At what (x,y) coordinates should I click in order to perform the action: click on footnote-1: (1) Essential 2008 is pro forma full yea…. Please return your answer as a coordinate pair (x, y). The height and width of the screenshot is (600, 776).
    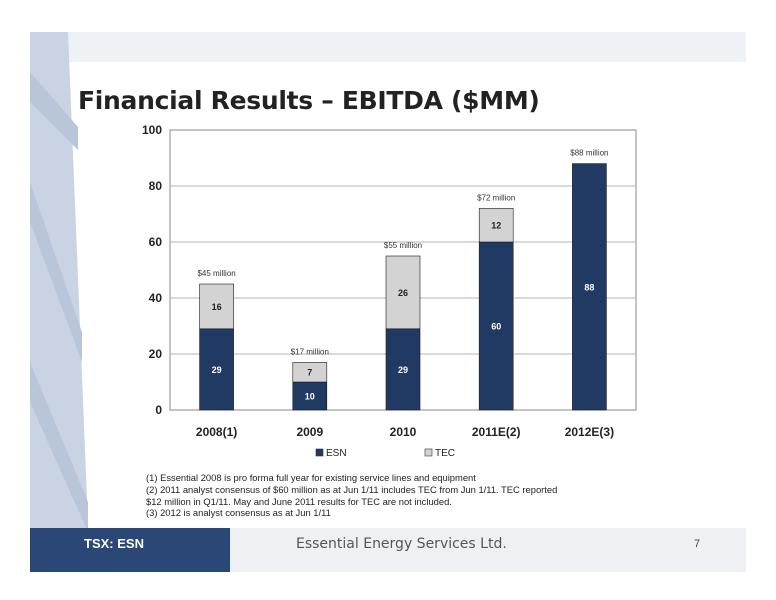
    Looking at the image, I should click on (311, 477).